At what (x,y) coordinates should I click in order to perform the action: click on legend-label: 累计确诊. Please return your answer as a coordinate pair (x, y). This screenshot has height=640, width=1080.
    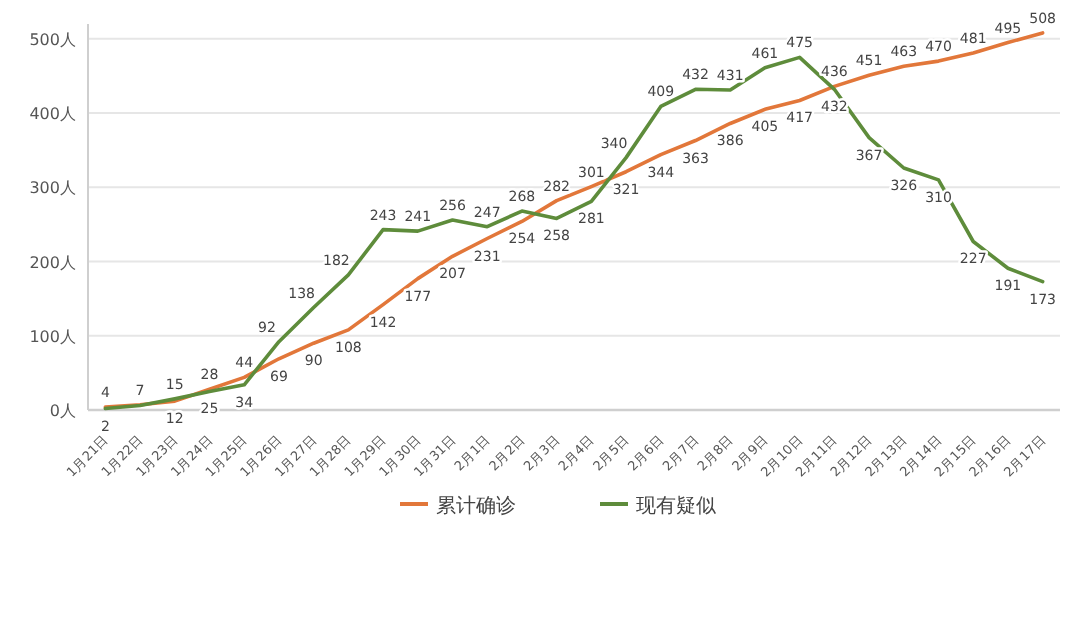
    Looking at the image, I should click on (476, 506).